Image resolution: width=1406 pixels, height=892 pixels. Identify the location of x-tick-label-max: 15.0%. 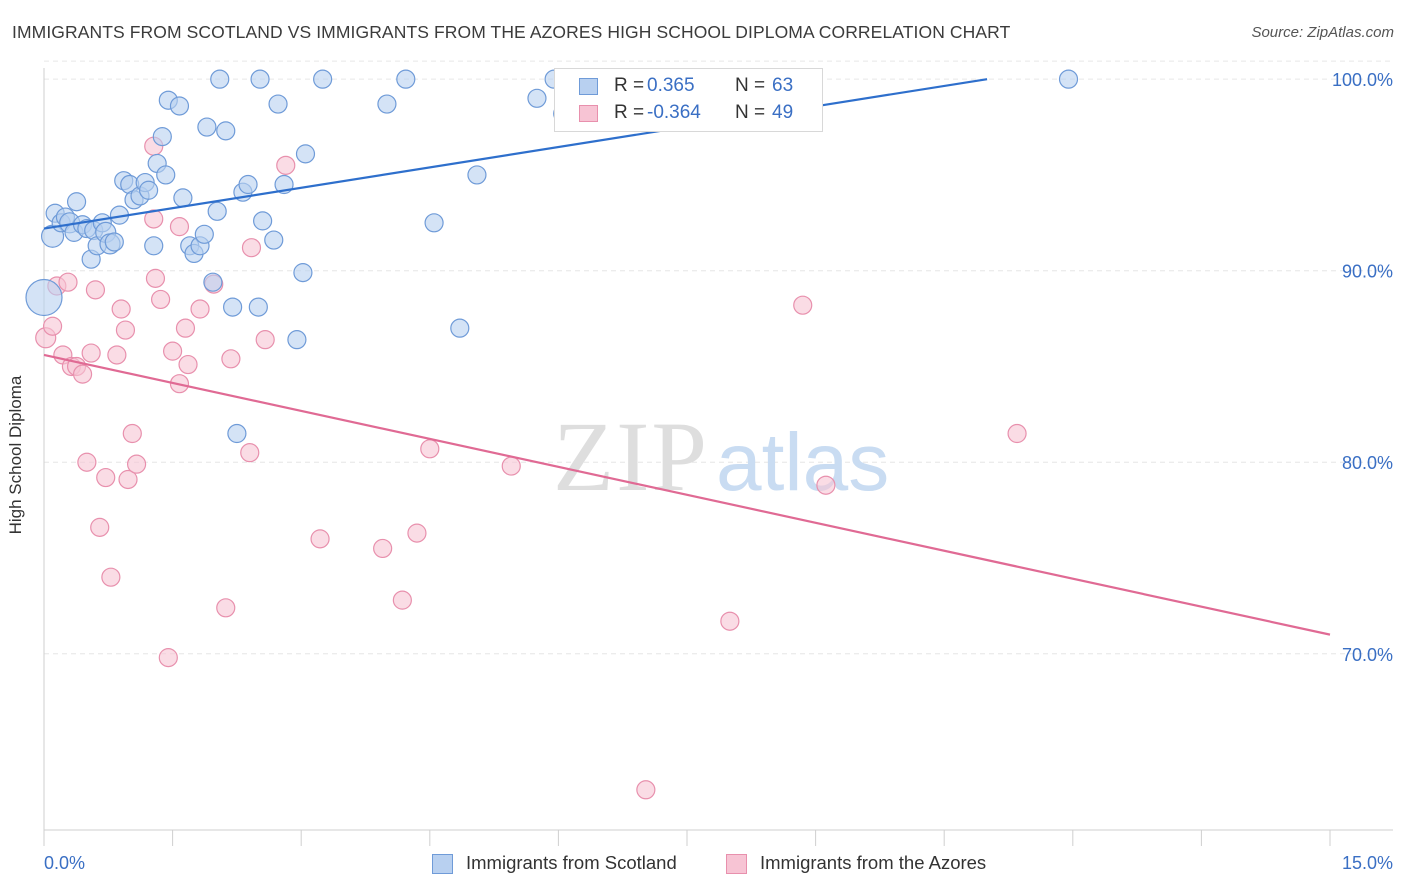
(1367, 863).